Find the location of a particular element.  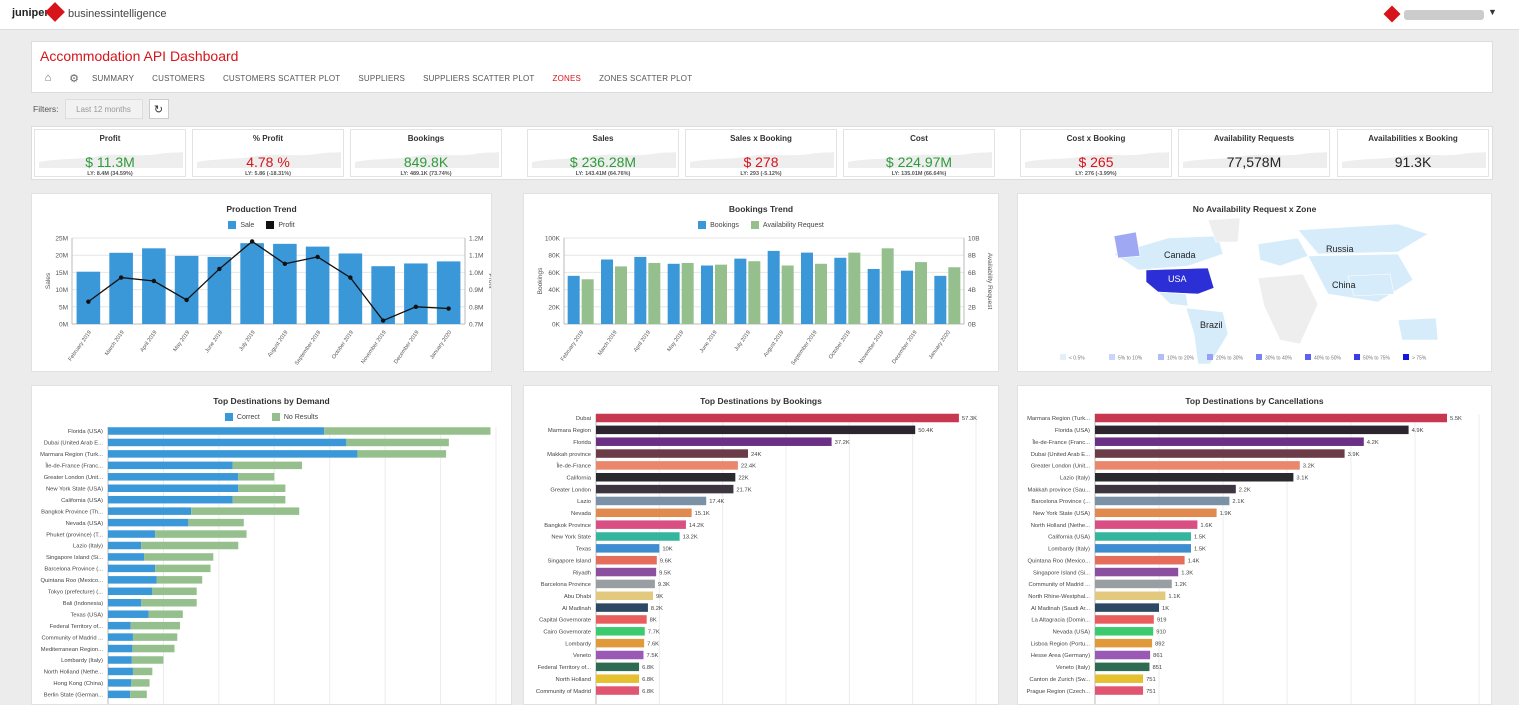

data-label: 2.1K is located at coordinates (1238, 502).